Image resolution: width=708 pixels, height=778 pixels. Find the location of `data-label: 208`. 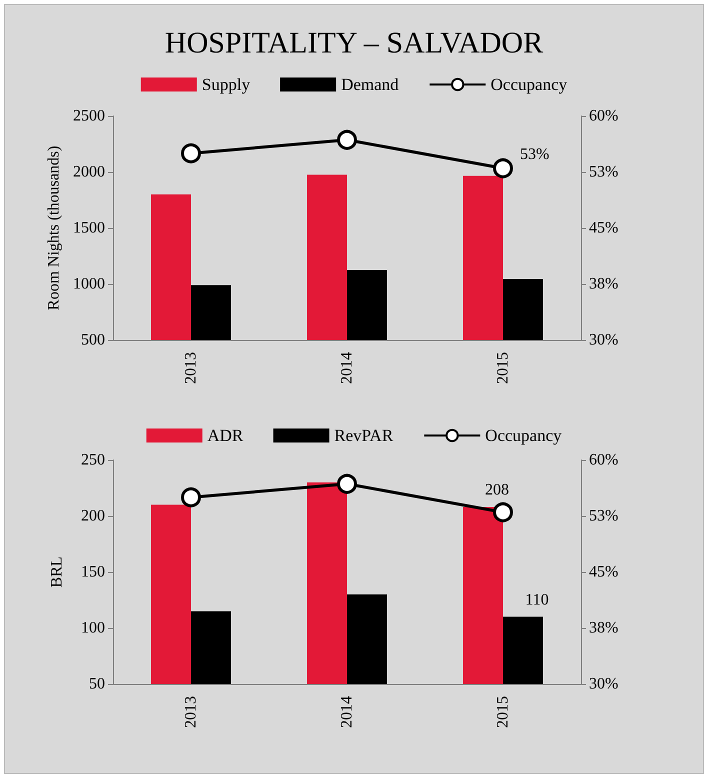

data-label: 208 is located at coordinates (497, 490).